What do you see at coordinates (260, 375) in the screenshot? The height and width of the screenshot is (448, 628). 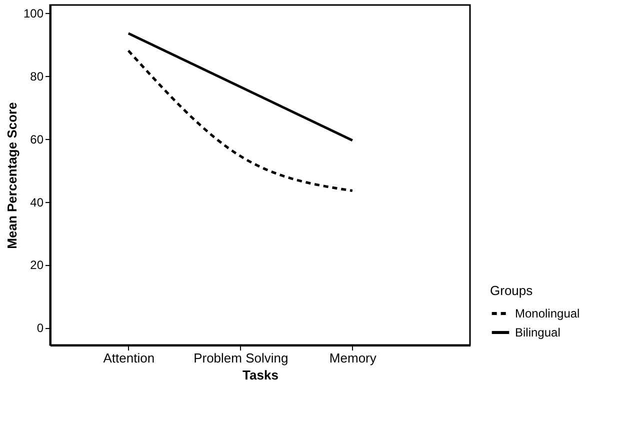 I see `x-axis-title: Tasks` at bounding box center [260, 375].